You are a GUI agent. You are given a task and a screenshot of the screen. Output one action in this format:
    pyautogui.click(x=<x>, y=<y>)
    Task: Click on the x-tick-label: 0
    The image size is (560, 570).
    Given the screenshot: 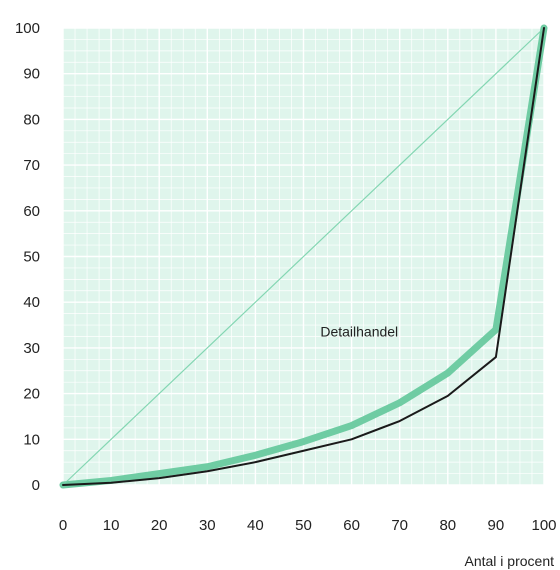 What is the action you would take?
    pyautogui.click(x=63, y=525)
    